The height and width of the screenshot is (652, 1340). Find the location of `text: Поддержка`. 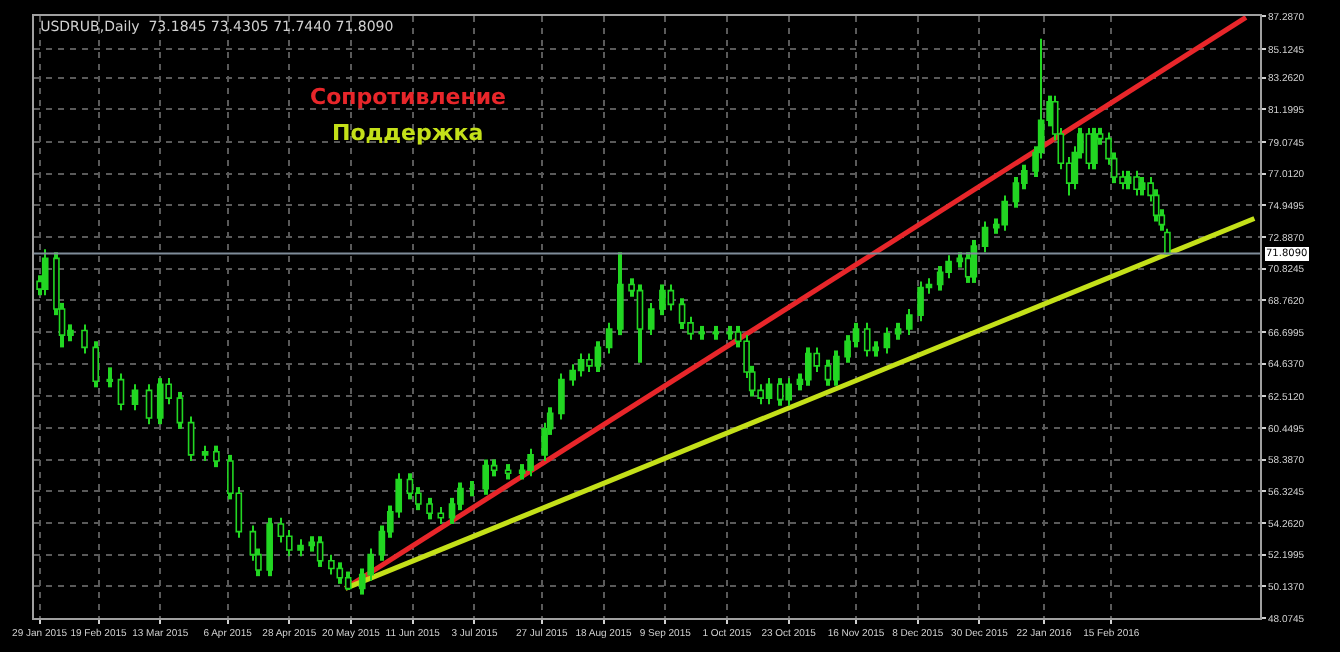

text: Поддержка is located at coordinates (408, 133).